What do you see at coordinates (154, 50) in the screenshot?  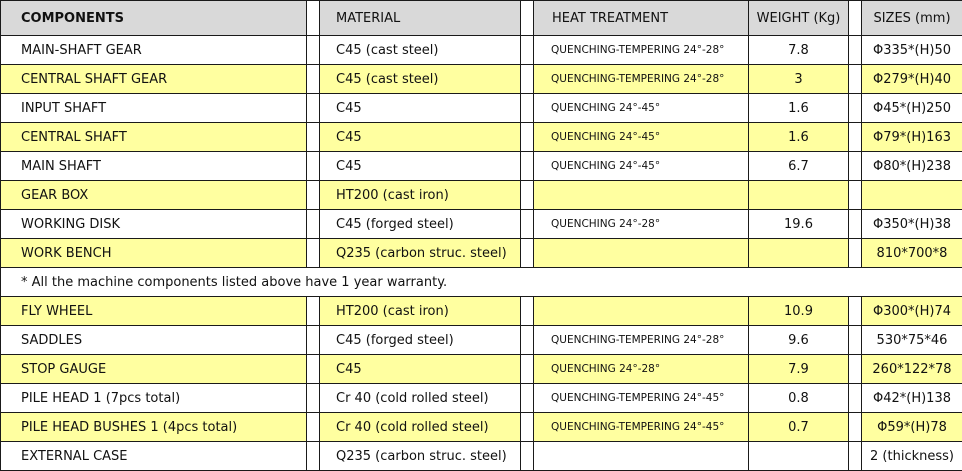 I see `component-cell: MAIN-SHAFT GEAR` at bounding box center [154, 50].